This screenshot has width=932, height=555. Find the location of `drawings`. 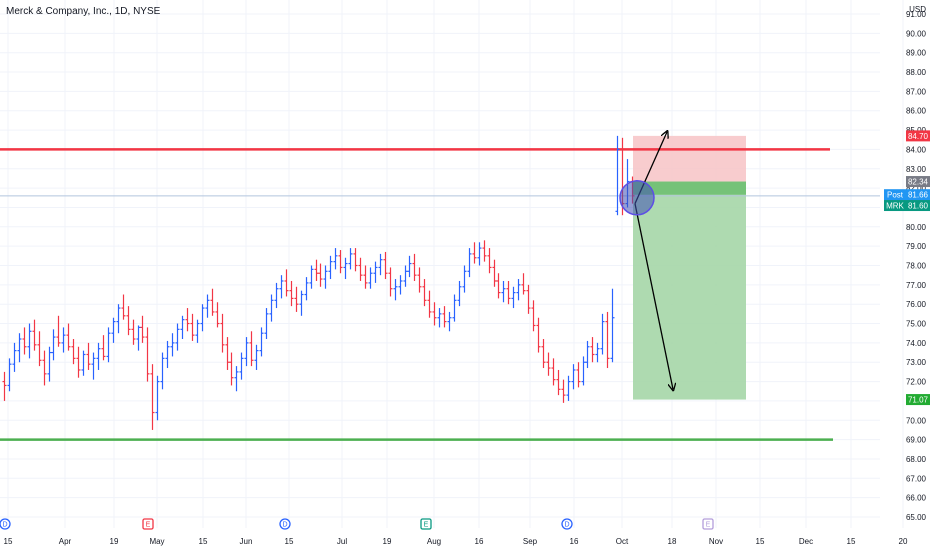

drawings is located at coordinates (646, 261).